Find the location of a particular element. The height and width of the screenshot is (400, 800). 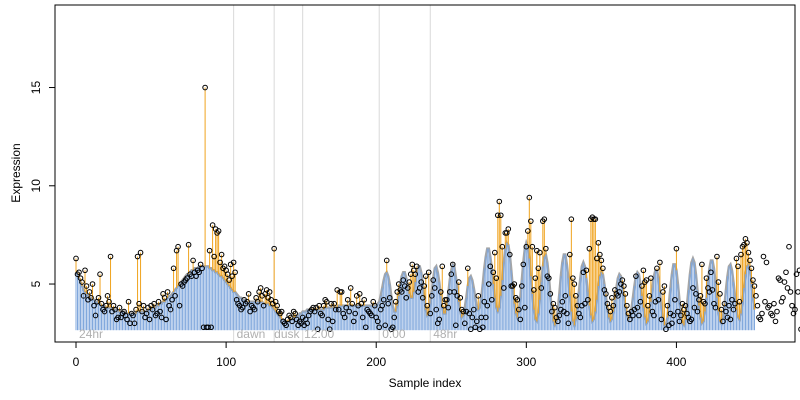

phase-labels-layer: 24hr dawn dusk 12:00 0:00 48hr is located at coordinates (268, 334).